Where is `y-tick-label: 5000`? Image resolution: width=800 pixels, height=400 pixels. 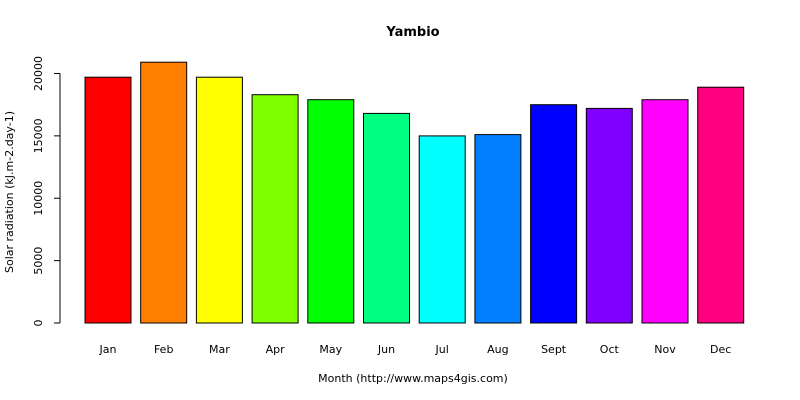 y-tick-label: 5000 is located at coordinates (38, 261).